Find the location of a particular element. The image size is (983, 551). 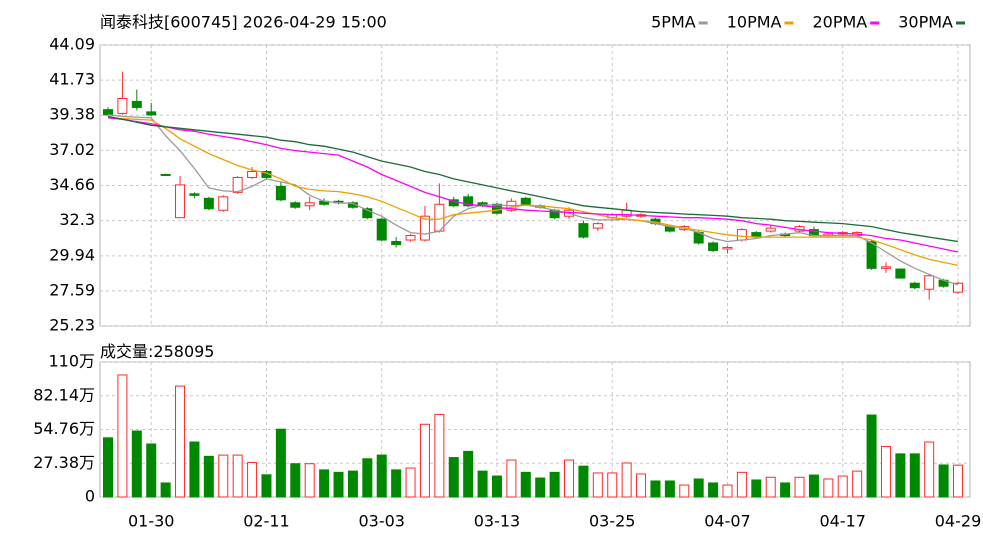

y-tick-label: 0 is located at coordinates (90, 496).